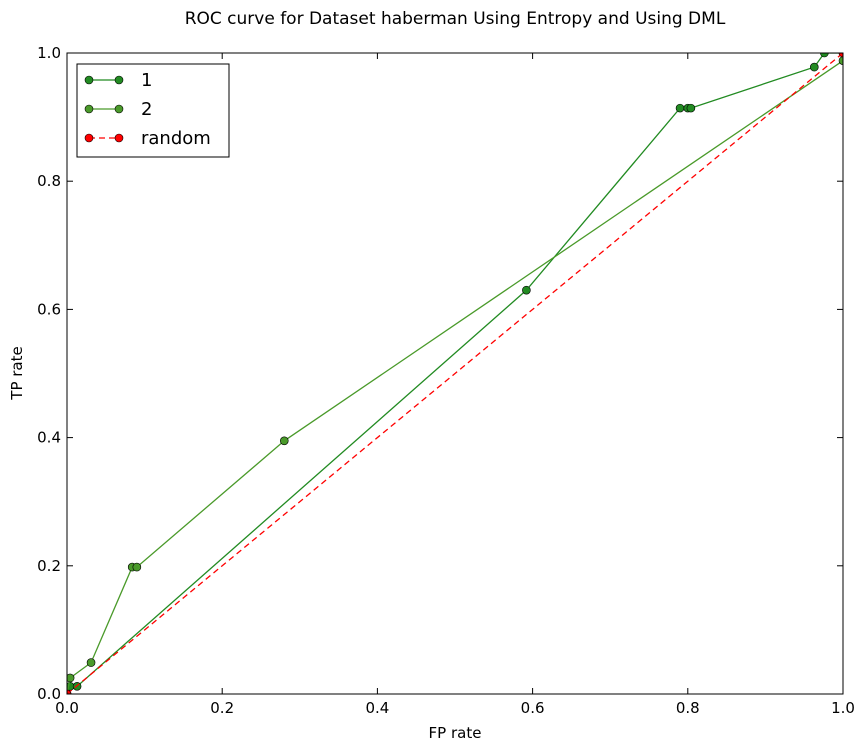 This screenshot has height=752, width=865. What do you see at coordinates (843, 708) in the screenshot?
I see `x-tick-label: 1.0` at bounding box center [843, 708].